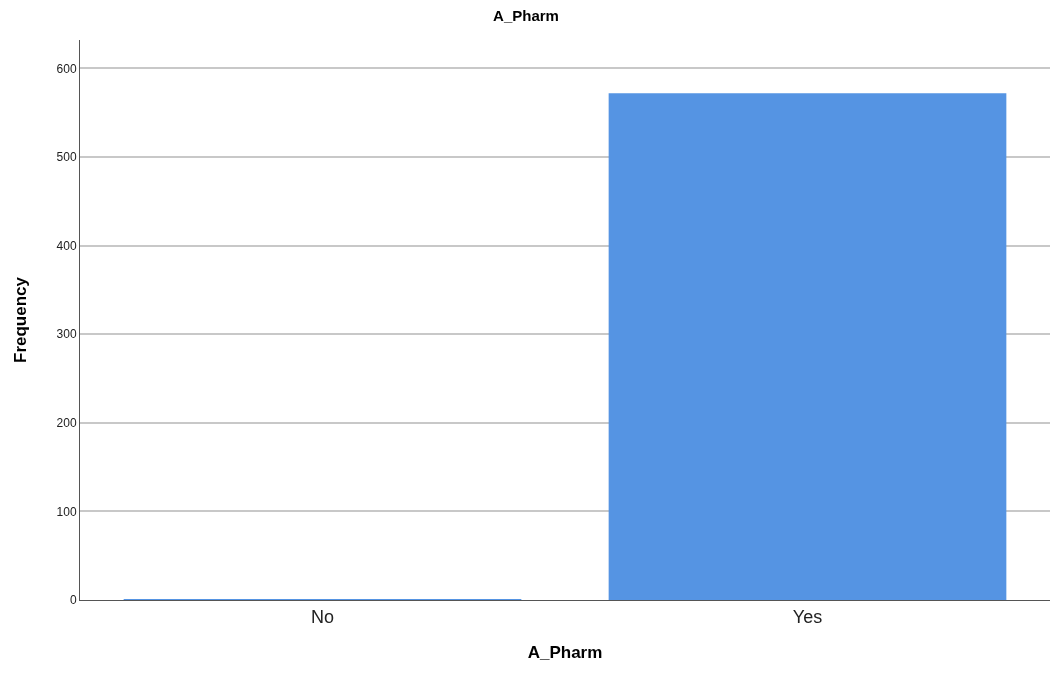 The width and height of the screenshot is (1052, 683). Describe the element at coordinates (66, 68) in the screenshot. I see `y-tick-label: 600` at that location.